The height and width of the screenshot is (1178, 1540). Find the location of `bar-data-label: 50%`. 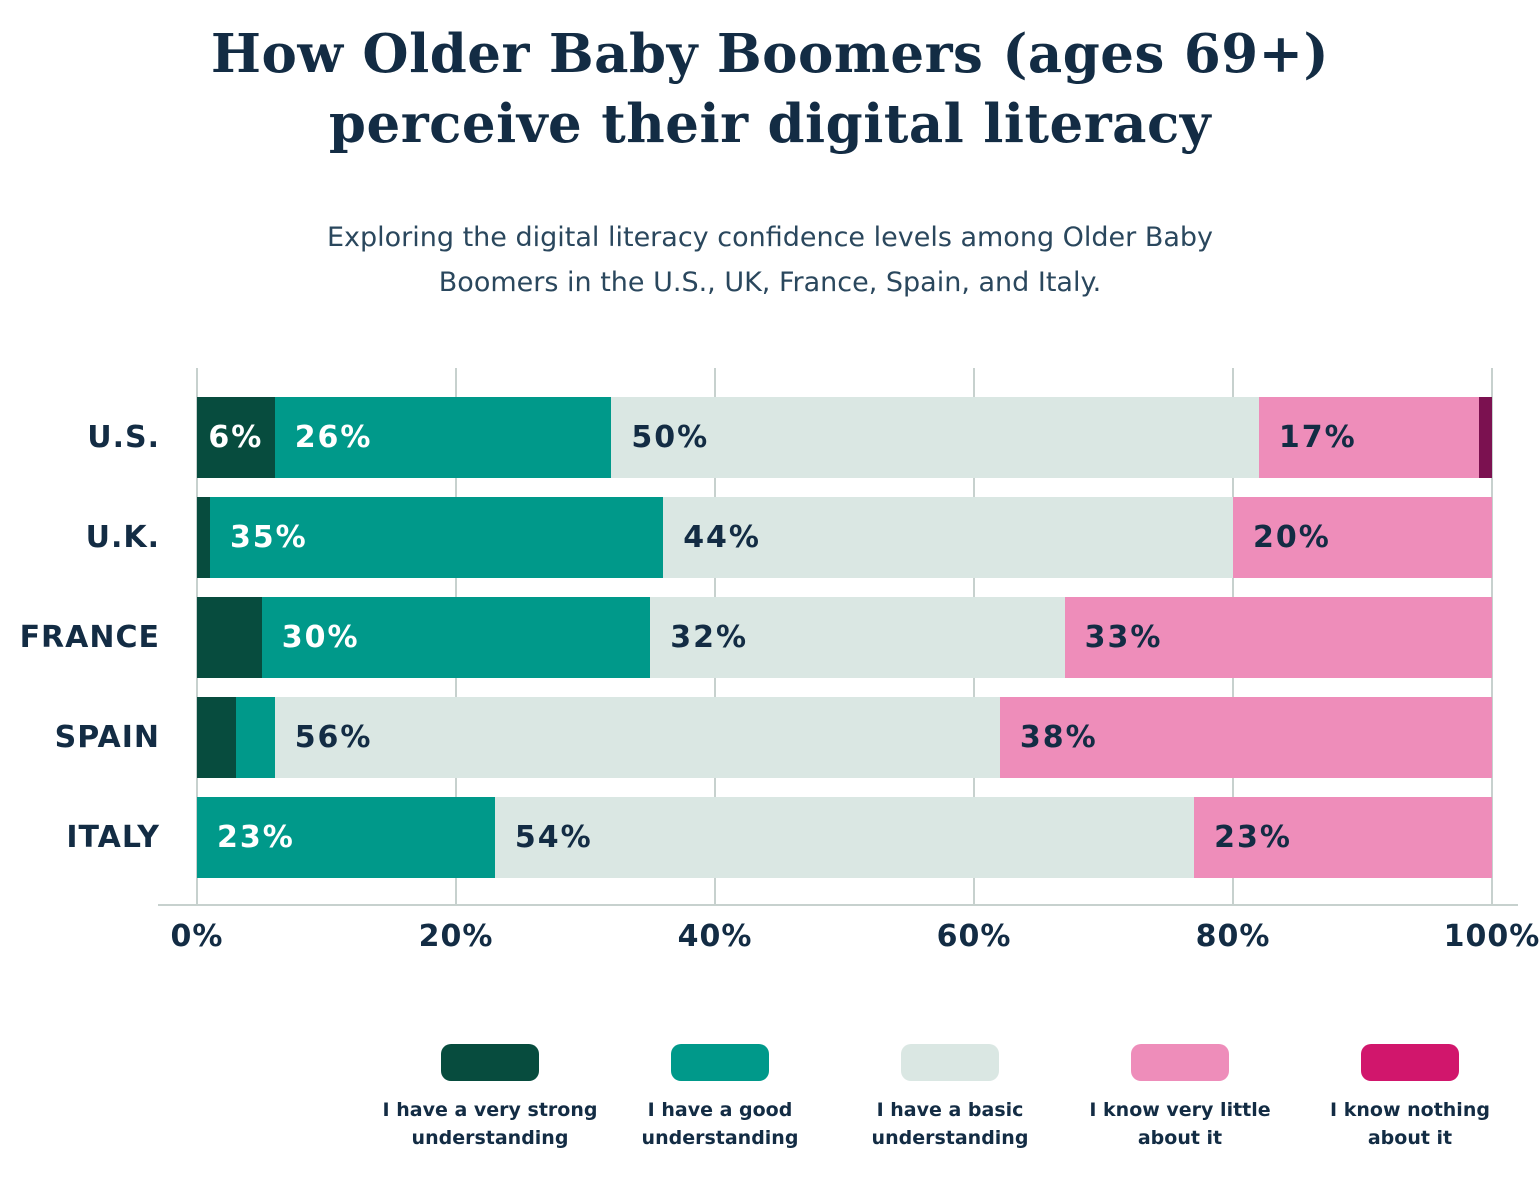

bar-data-label: 50% is located at coordinates (670, 437).